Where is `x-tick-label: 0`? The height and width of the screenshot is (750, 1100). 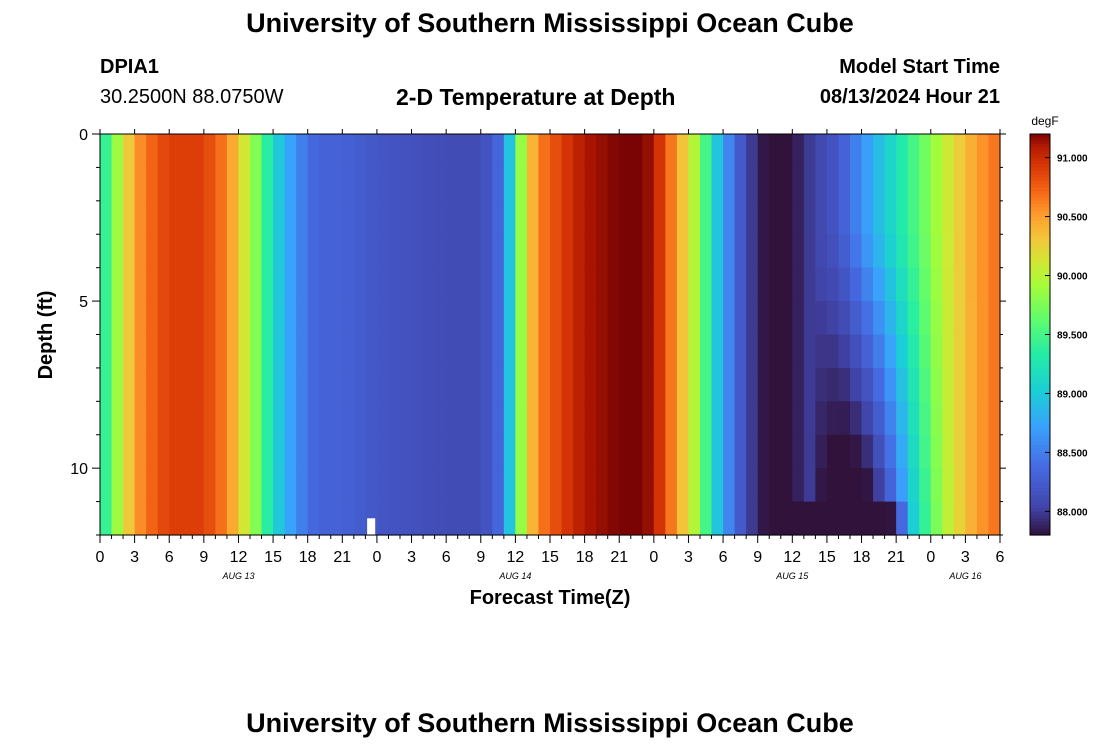 x-tick-label: 0 is located at coordinates (653, 557).